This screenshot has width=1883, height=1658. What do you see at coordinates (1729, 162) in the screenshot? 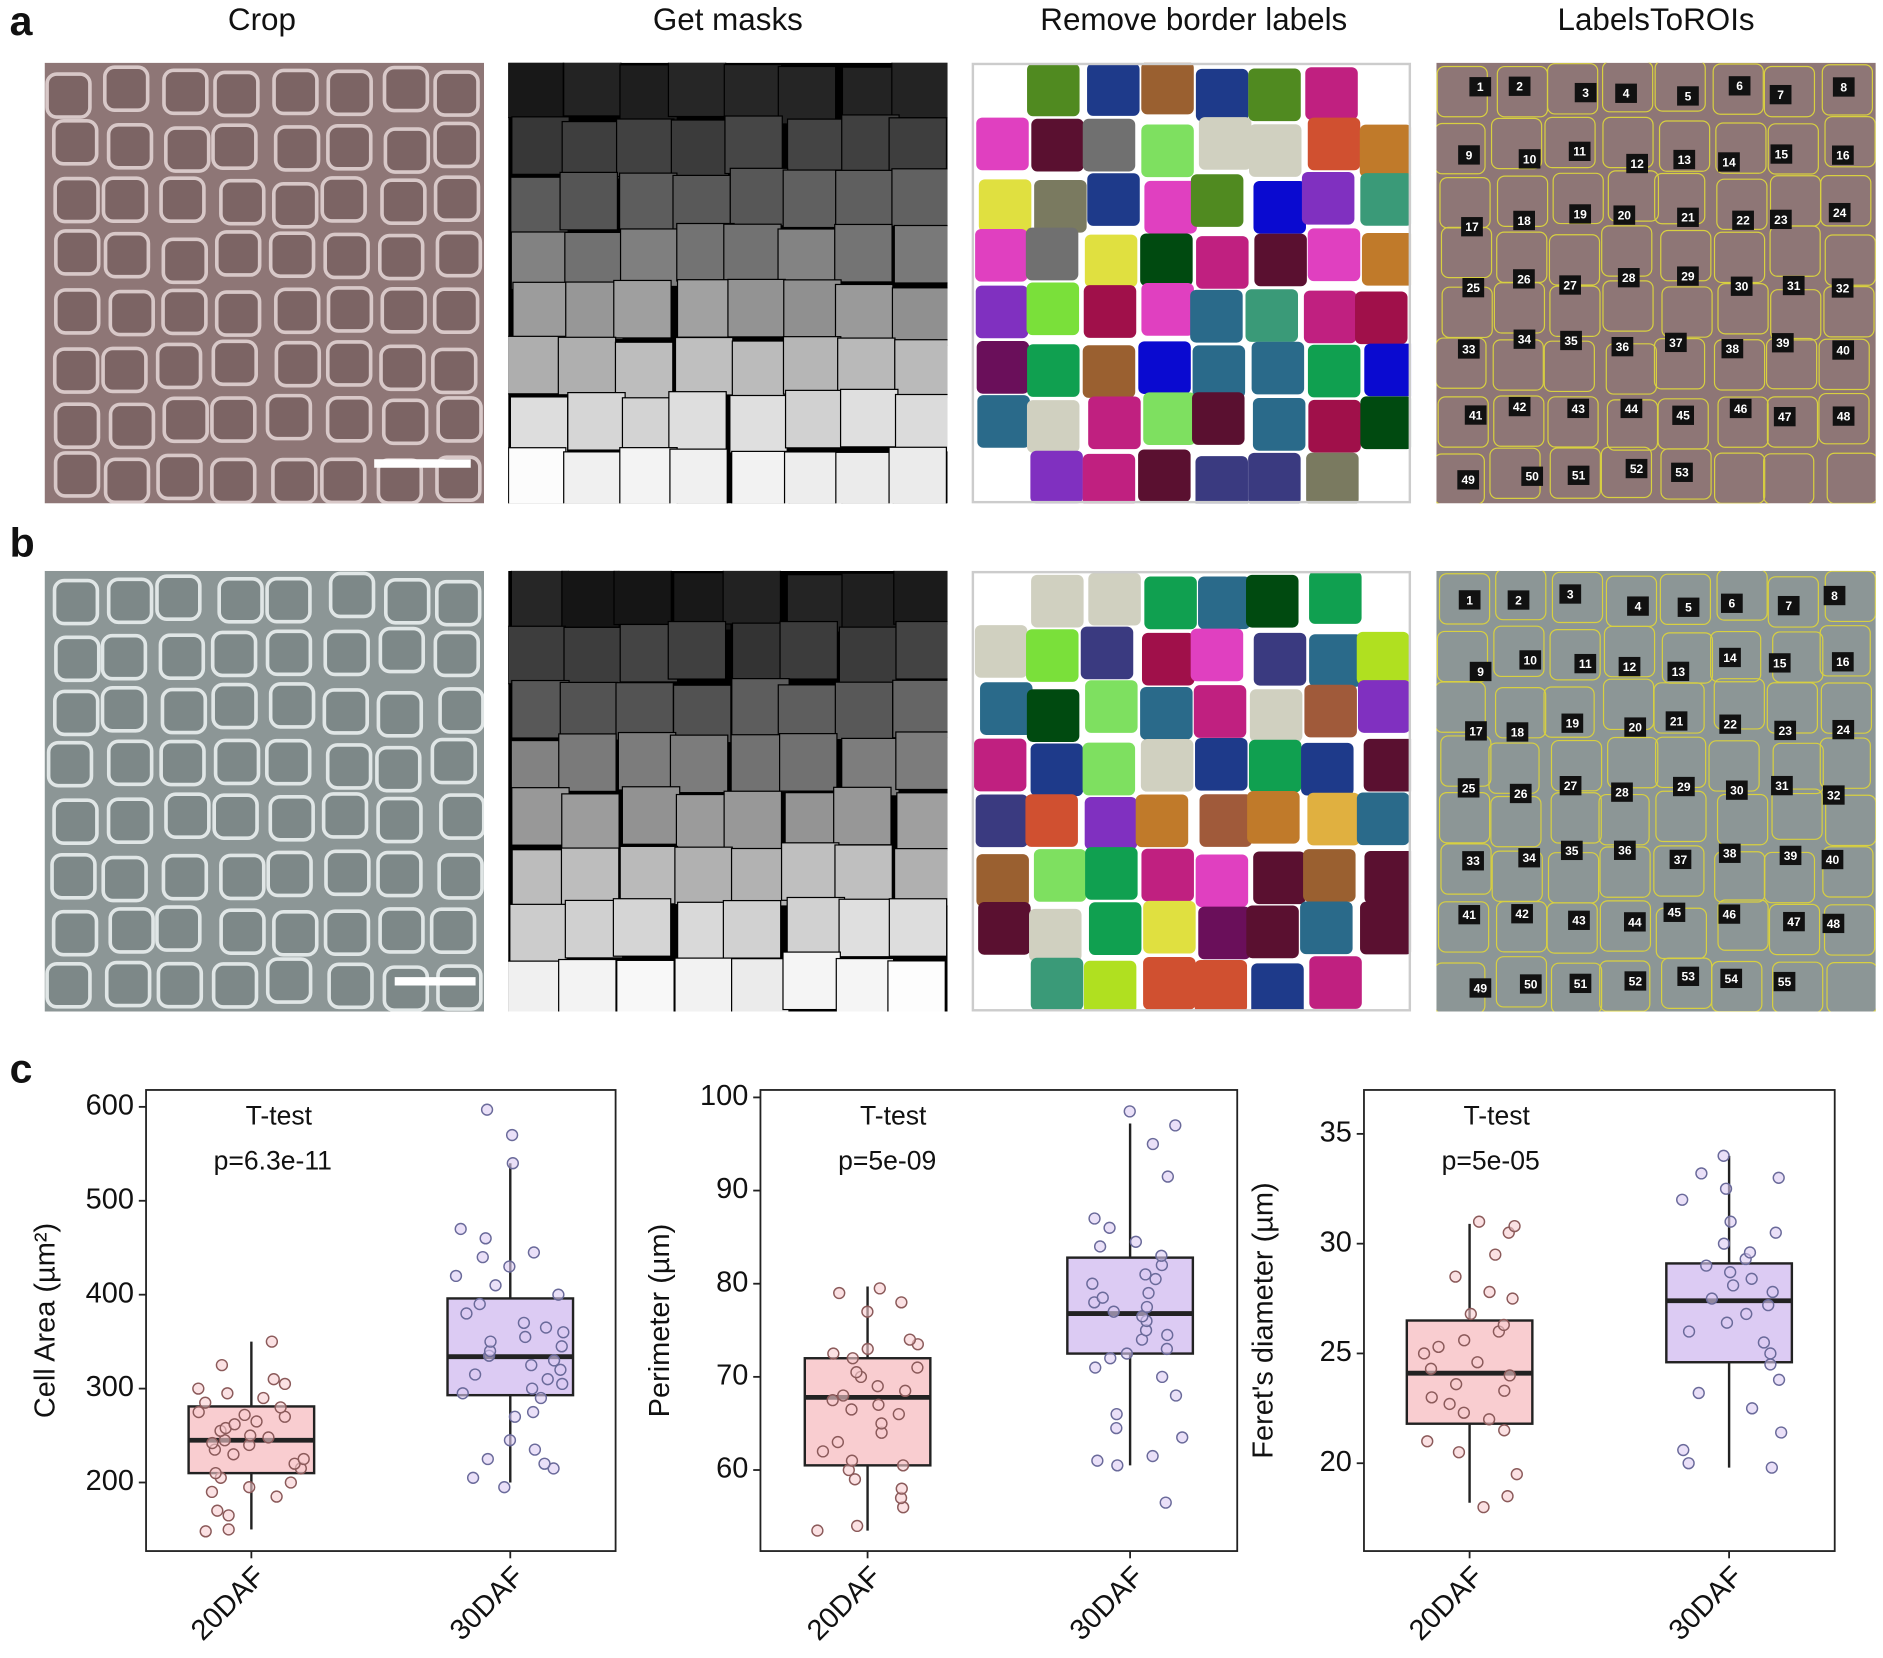
I see `roi-label: 14` at bounding box center [1729, 162].